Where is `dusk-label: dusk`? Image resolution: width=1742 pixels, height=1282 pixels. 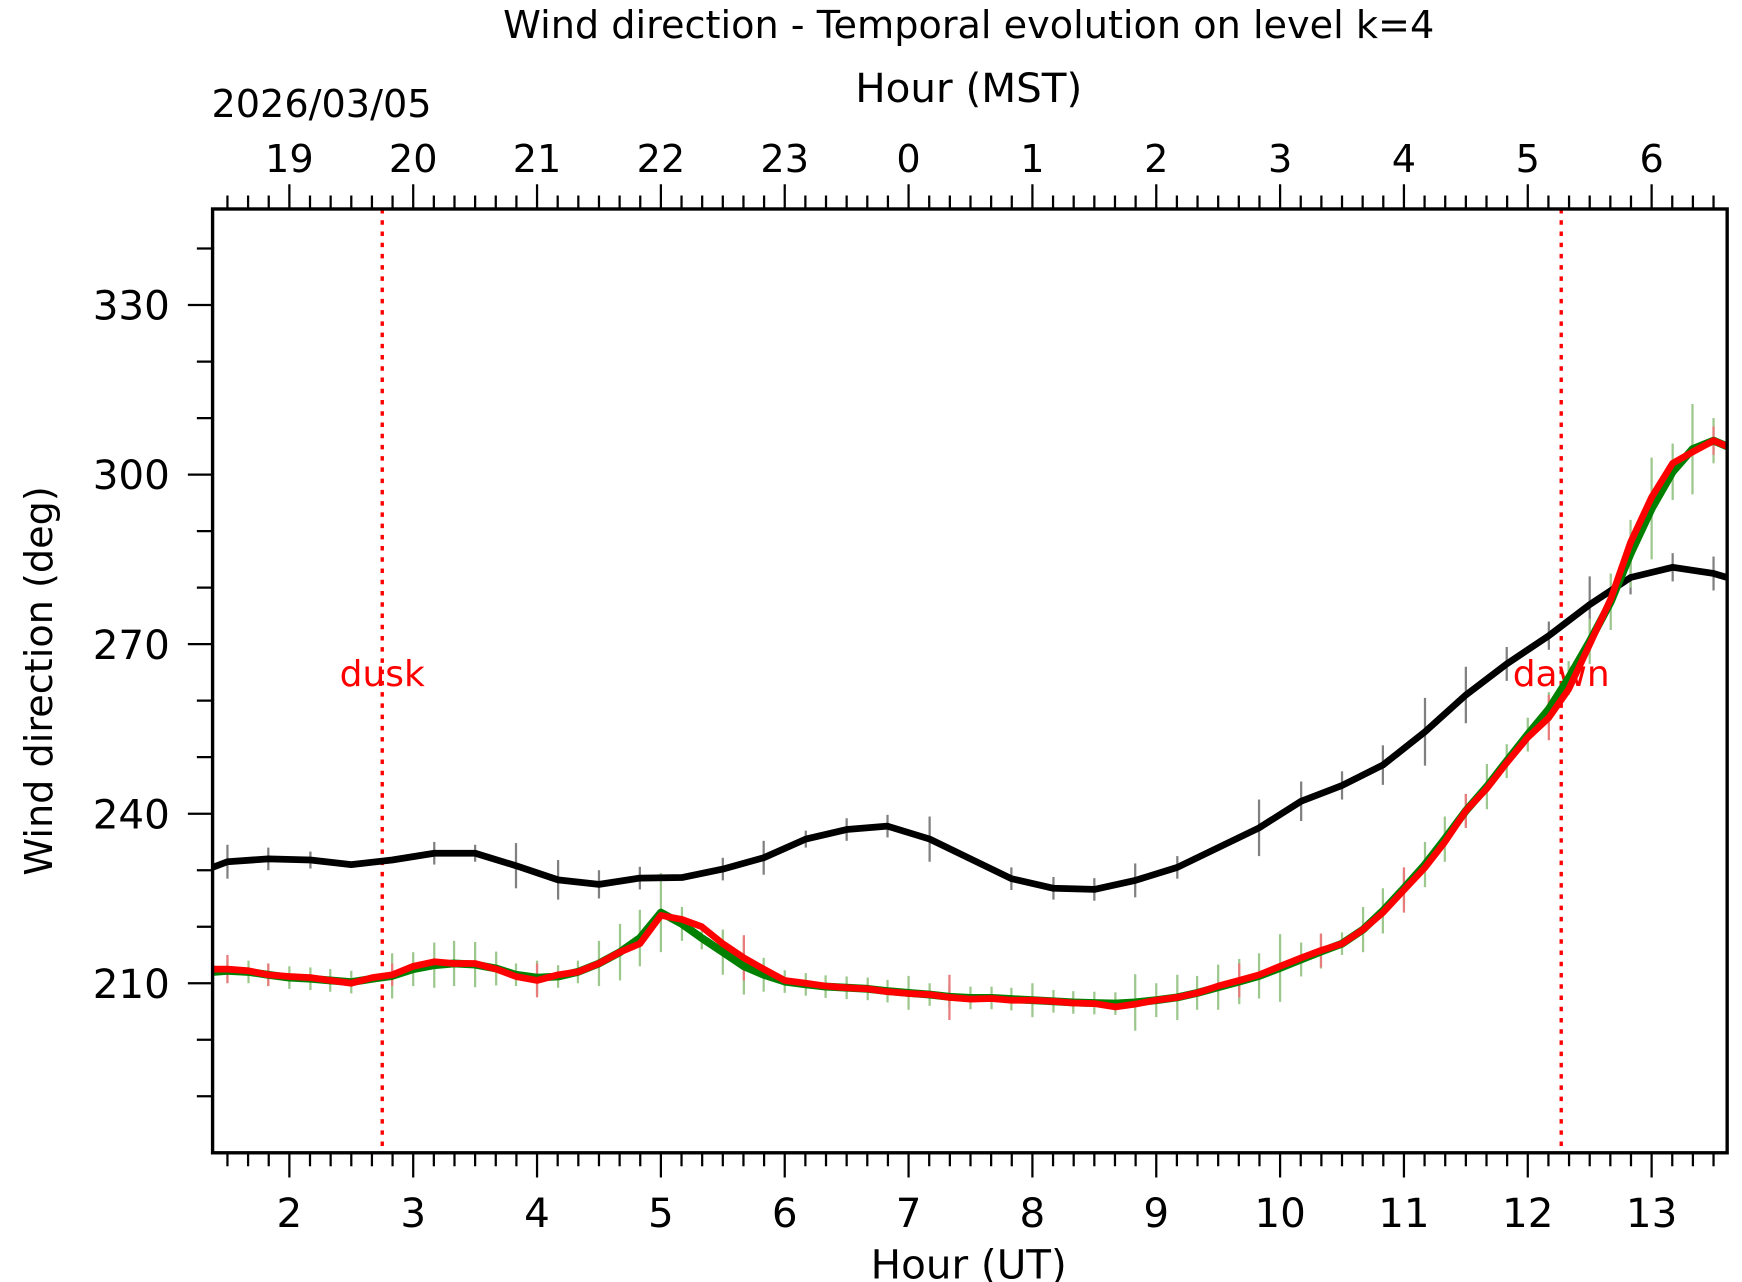
dusk-label: dusk is located at coordinates (382, 674).